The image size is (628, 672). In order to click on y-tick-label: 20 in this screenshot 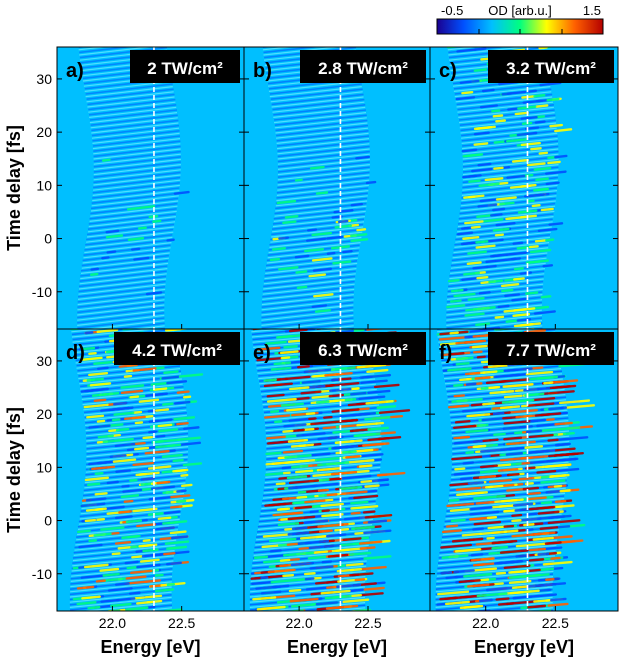, I will do `click(44, 132)`.